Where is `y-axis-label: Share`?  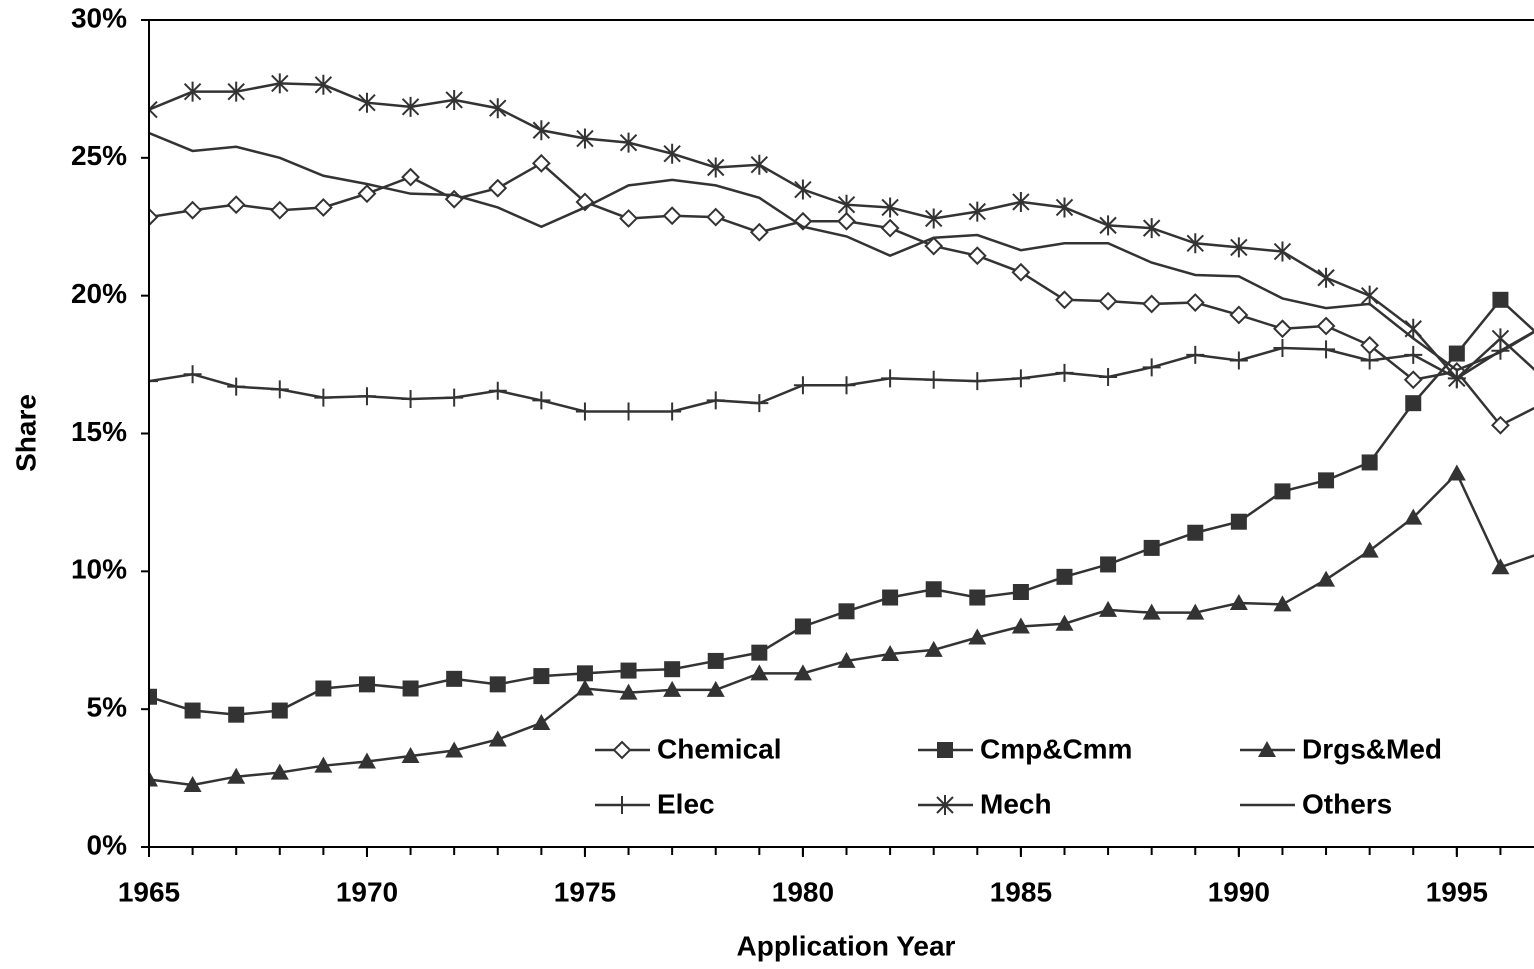
y-axis-label: Share is located at coordinates (25, 433).